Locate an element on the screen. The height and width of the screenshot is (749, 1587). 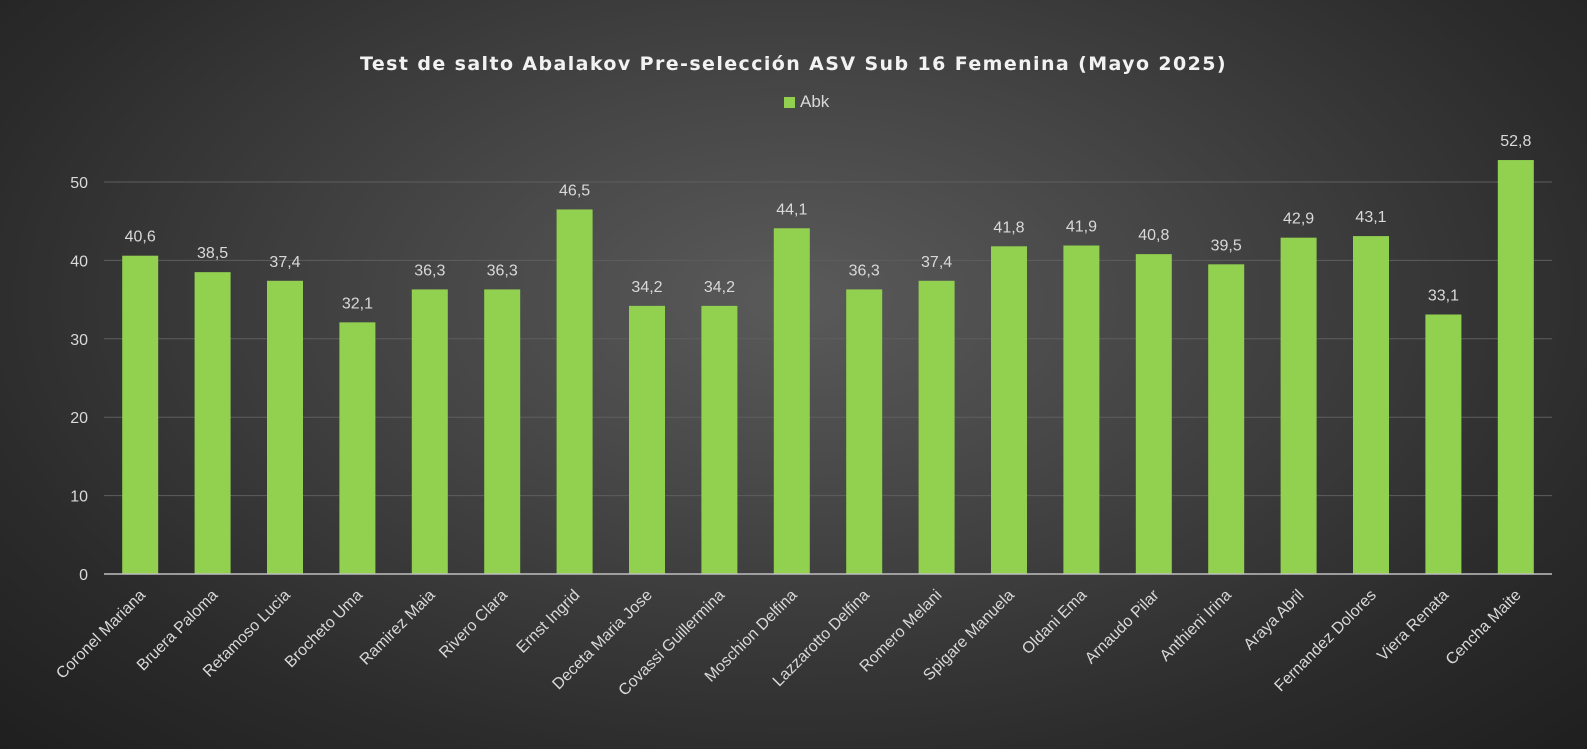
x-tick-label: Ramirez Maia is located at coordinates (398, 628).